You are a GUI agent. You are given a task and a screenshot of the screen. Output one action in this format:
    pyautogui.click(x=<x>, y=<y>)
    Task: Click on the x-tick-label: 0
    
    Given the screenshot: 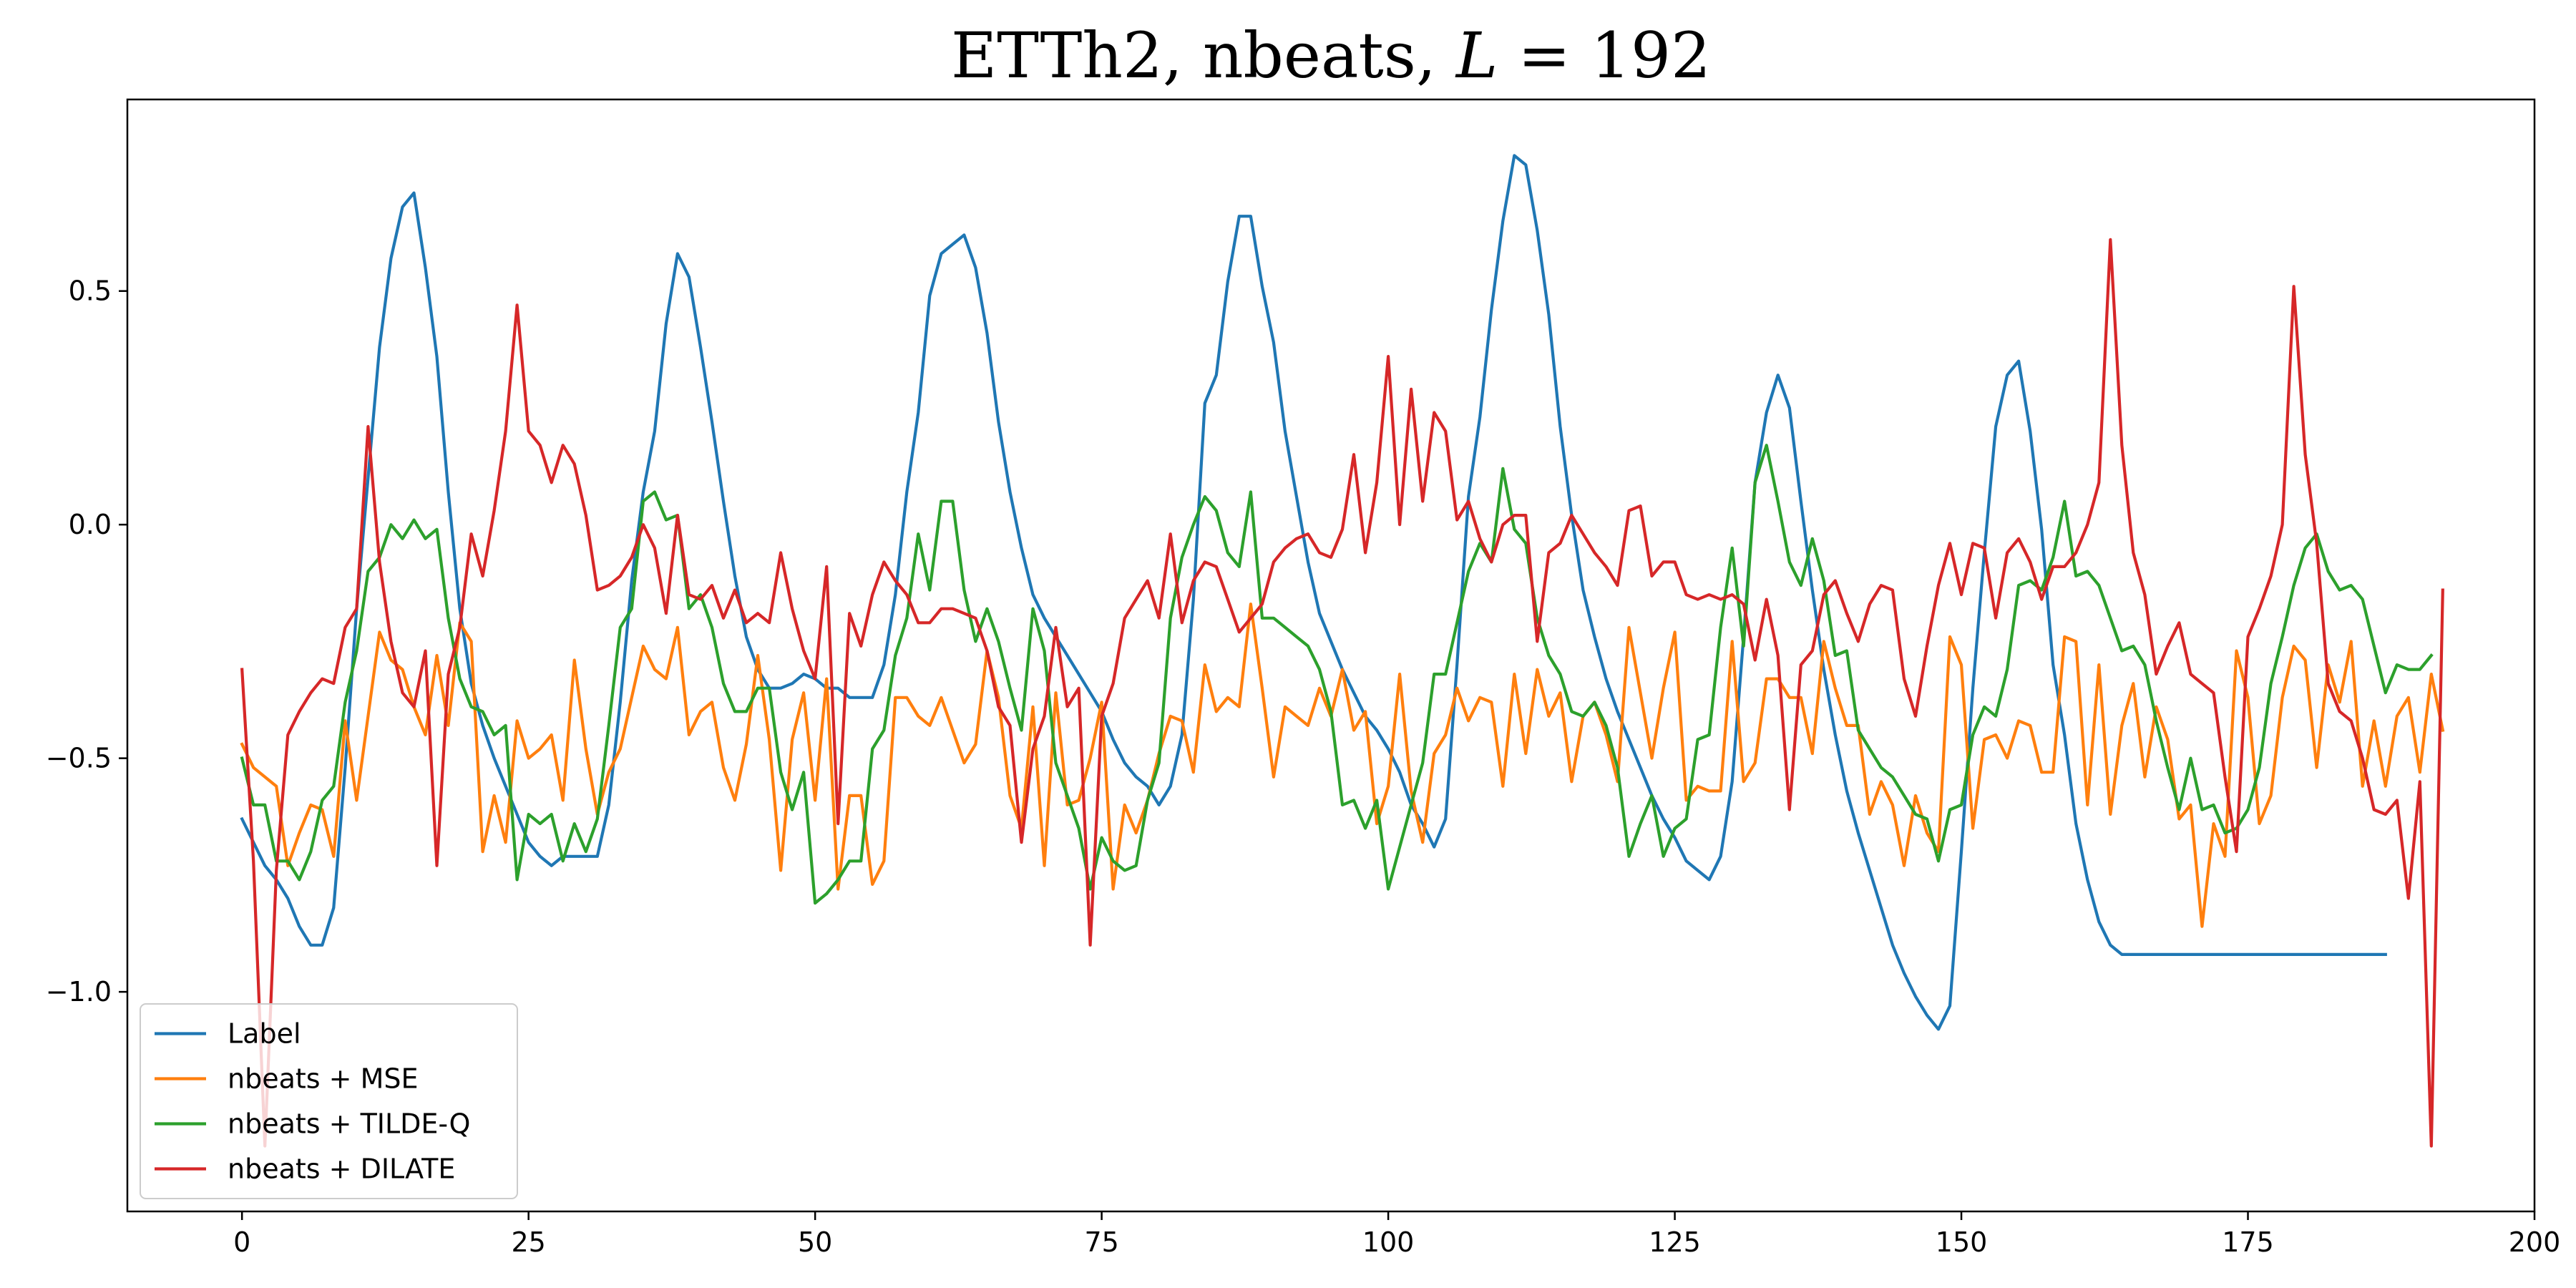 What is the action you would take?
    pyautogui.click(x=241, y=1242)
    